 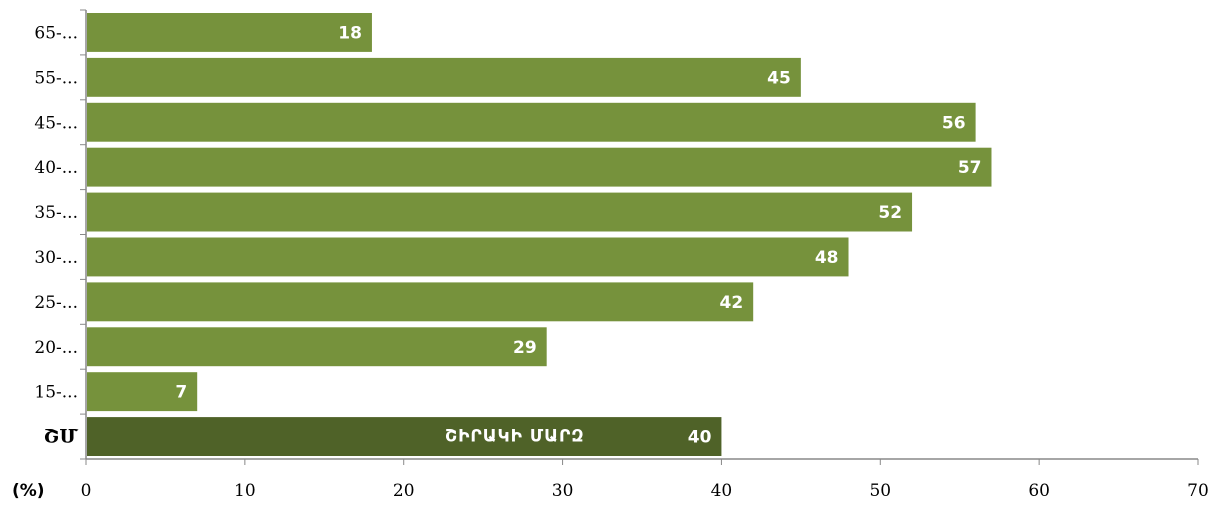 What do you see at coordinates (28, 491) in the screenshot?
I see `unit-label: (%)` at bounding box center [28, 491].